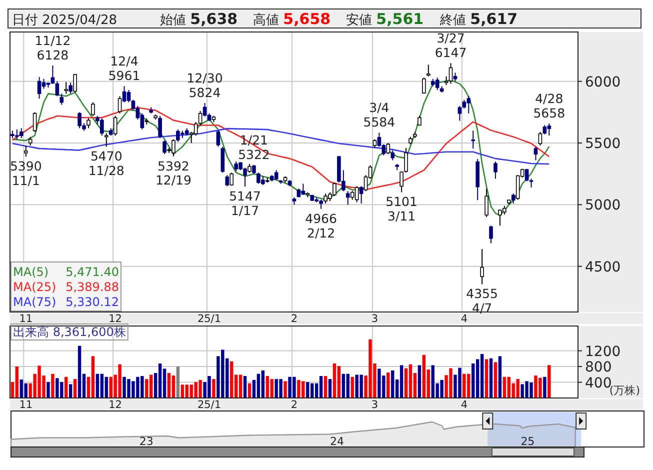  What do you see at coordinates (402, 209) in the screenshot?
I see `annotation: 5101 3/11` at bounding box center [402, 209].